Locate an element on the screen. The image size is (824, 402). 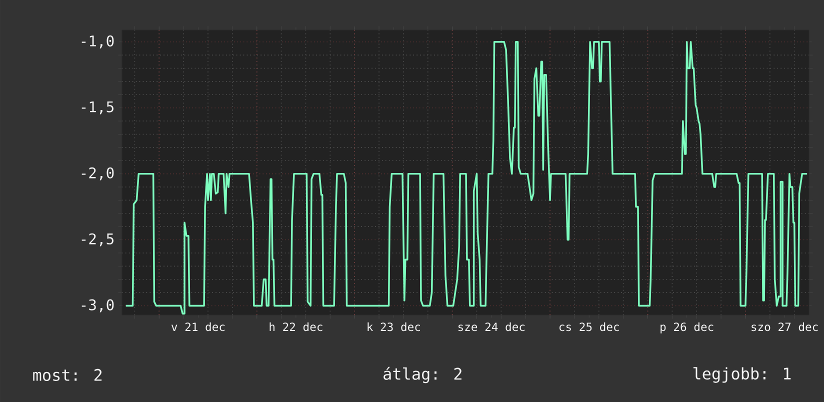
x-tick-label: szo 27 dec is located at coordinates (785, 327).